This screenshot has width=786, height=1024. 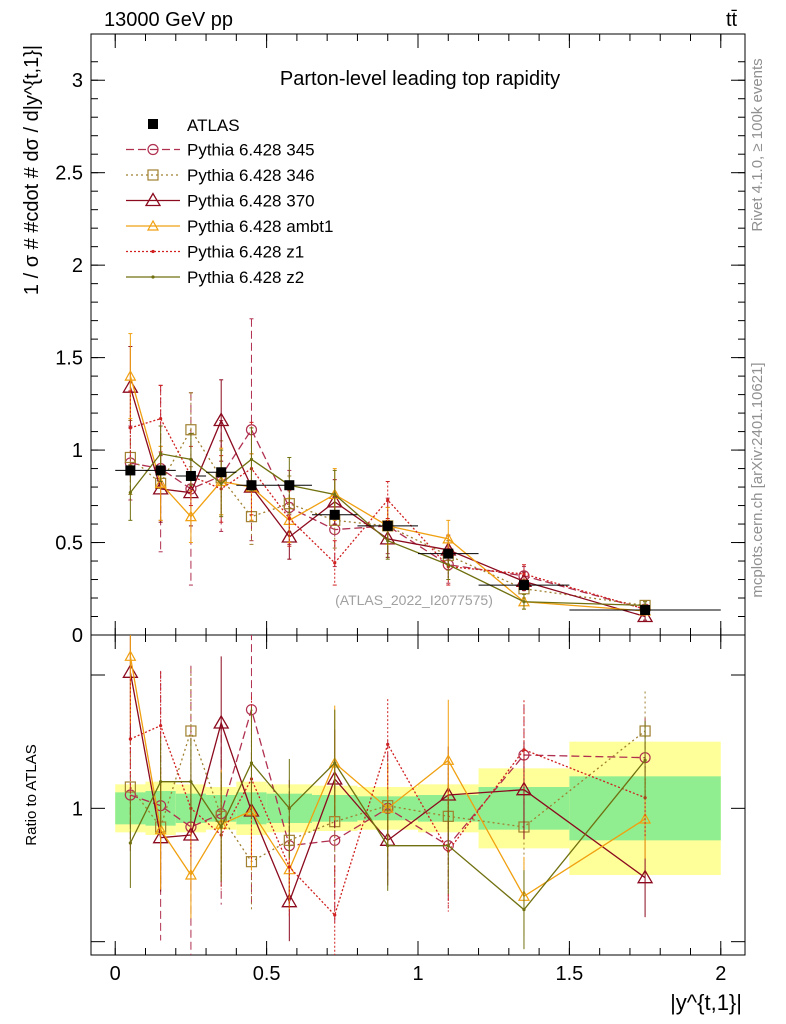 What do you see at coordinates (77, 809) in the screenshot?
I see `ratio-y-tick-label: 1` at bounding box center [77, 809].